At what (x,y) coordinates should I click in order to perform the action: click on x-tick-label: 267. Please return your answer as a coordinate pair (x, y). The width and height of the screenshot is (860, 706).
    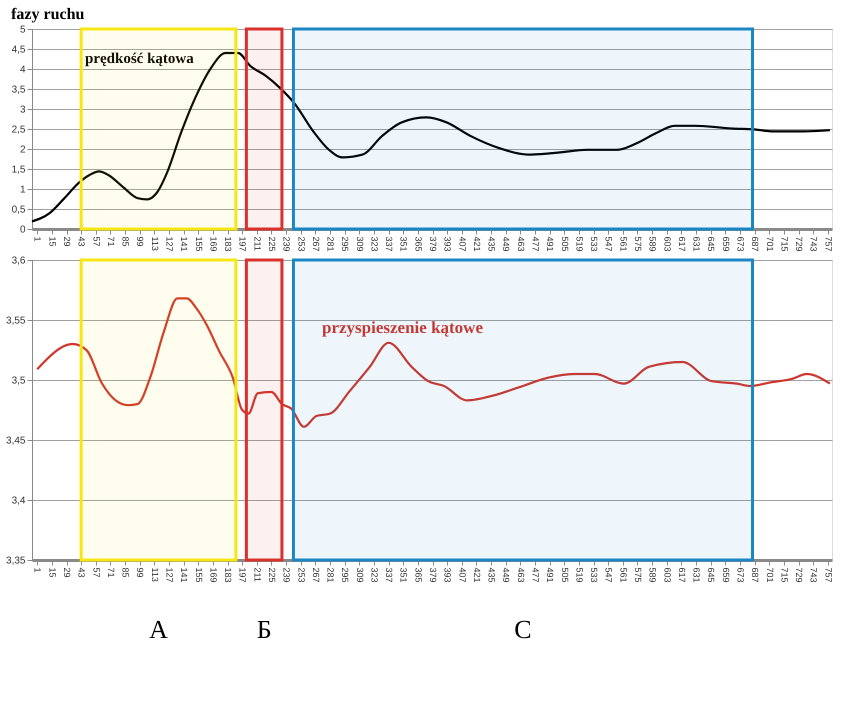
    Looking at the image, I should click on (315, 575).